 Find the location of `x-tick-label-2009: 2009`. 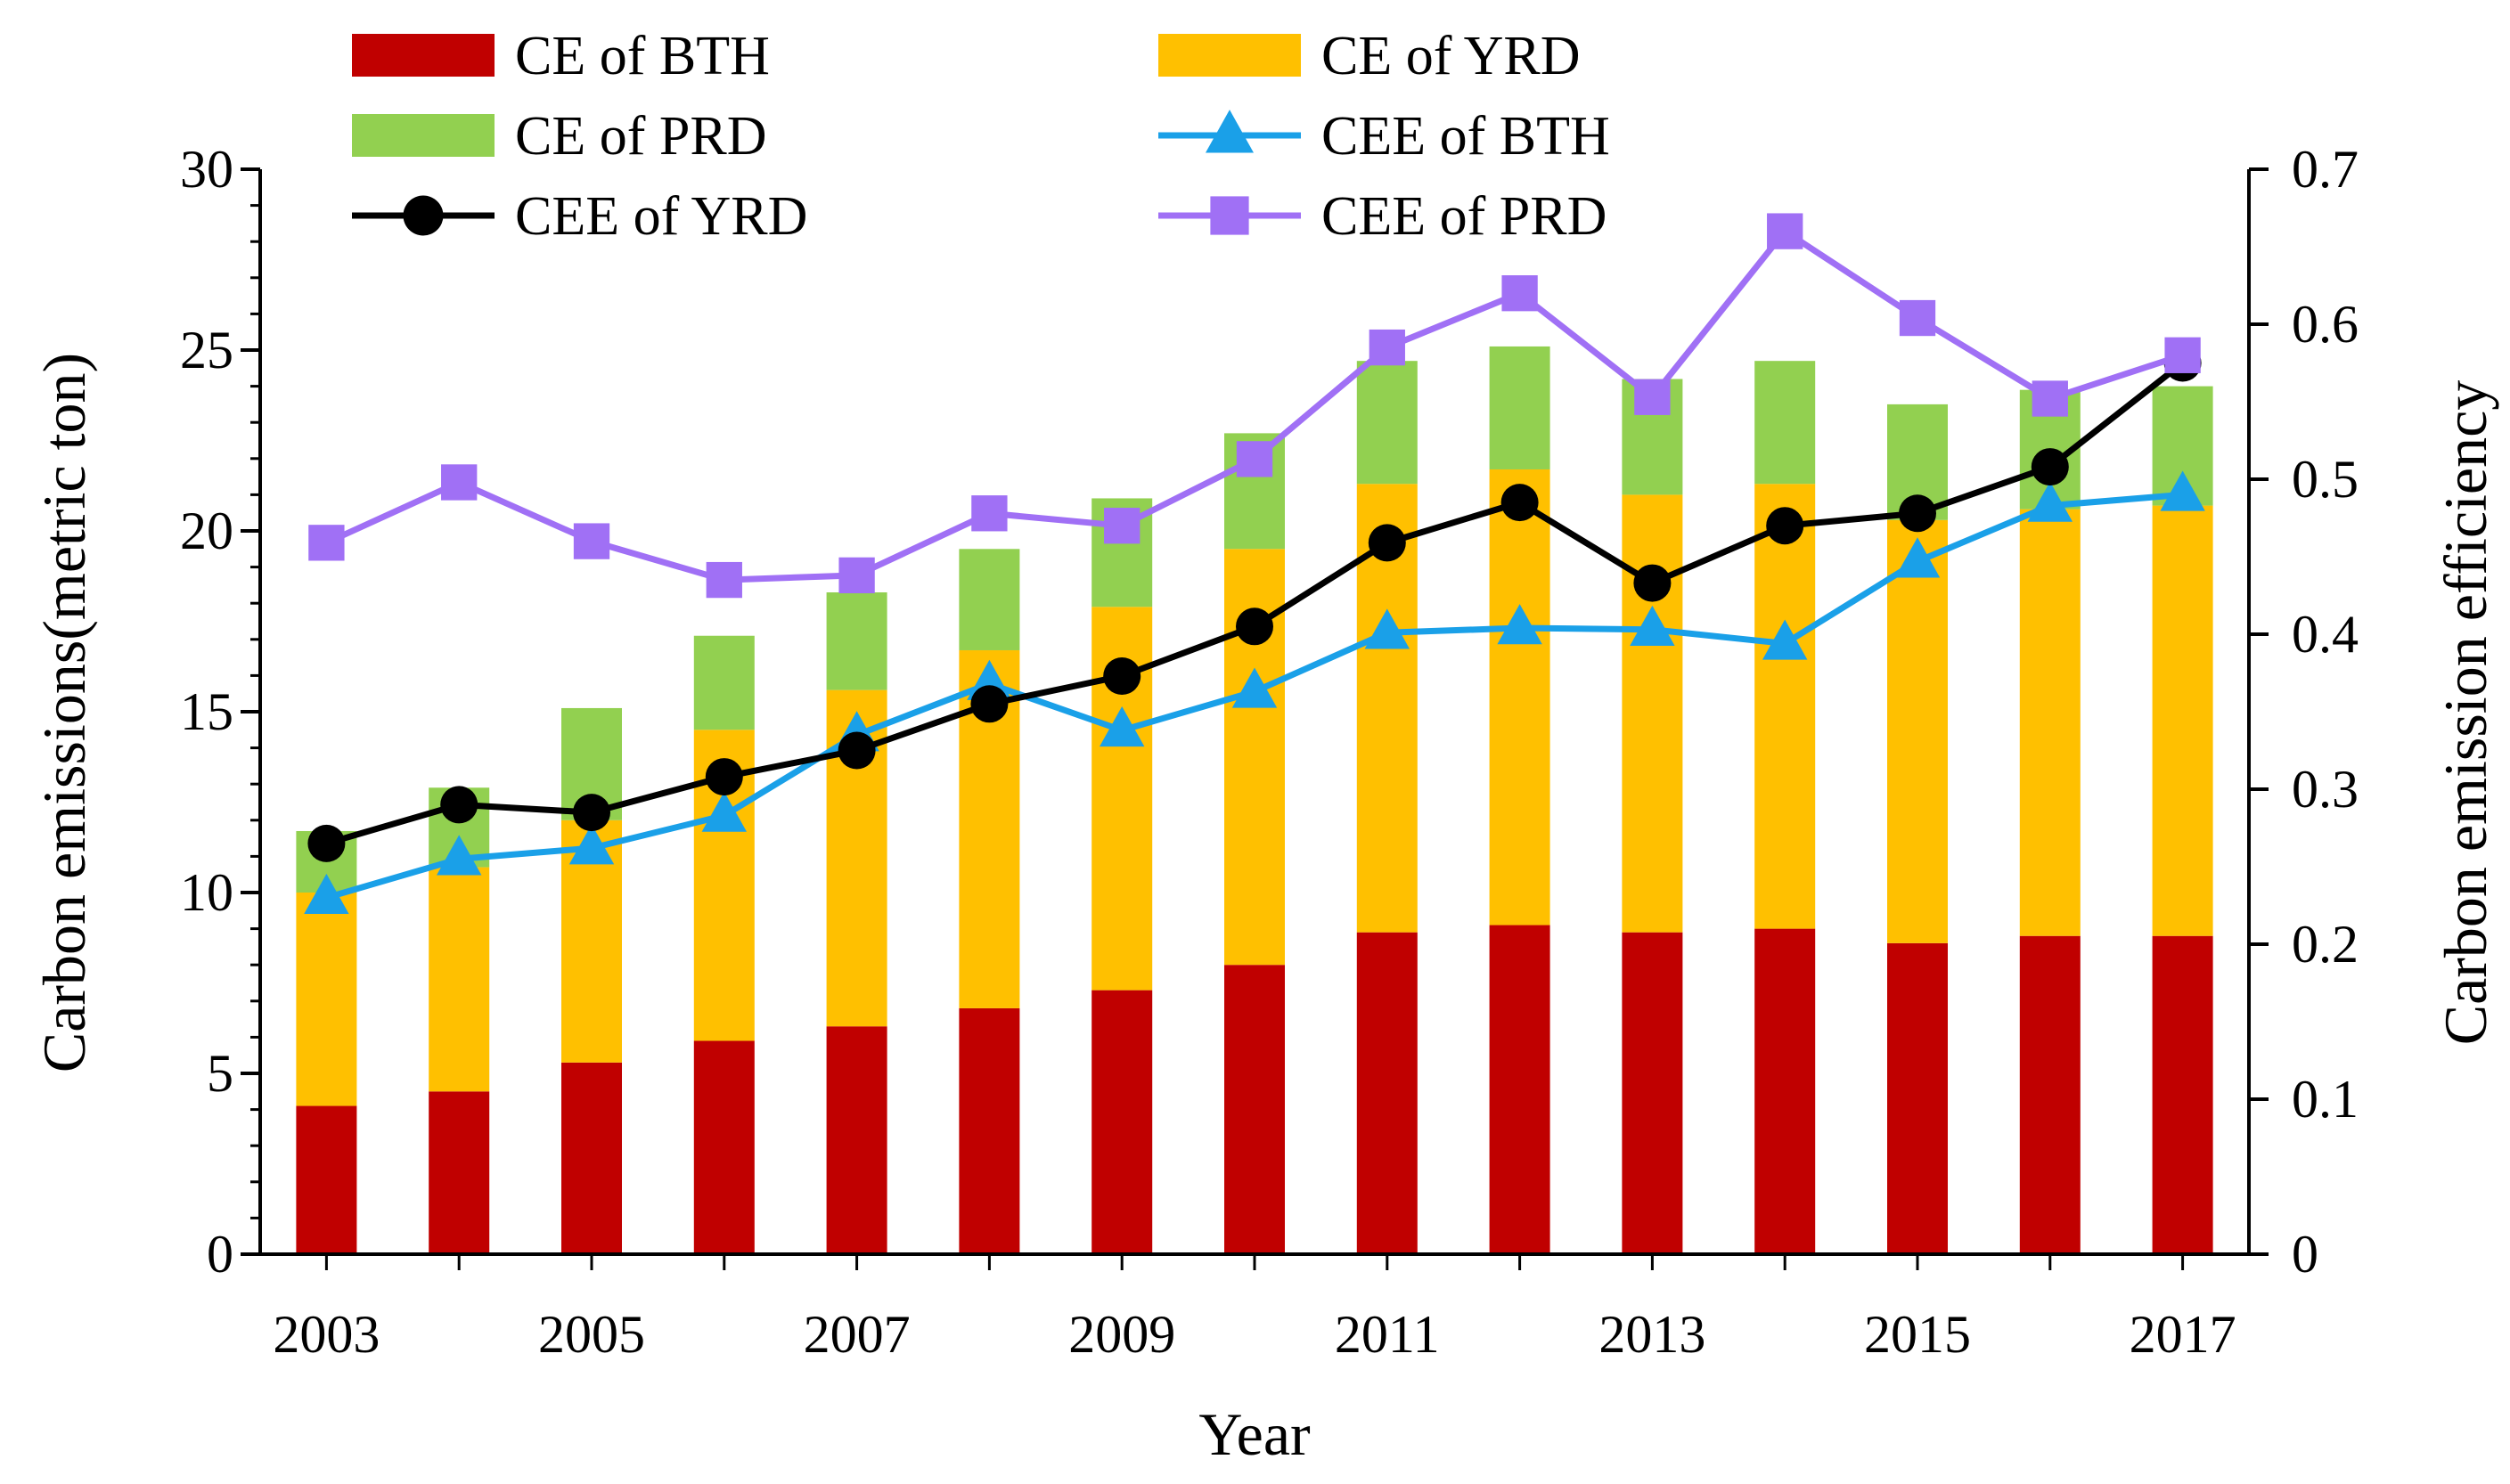

x-tick-label-2009: 2009 is located at coordinates (1121, 1335).